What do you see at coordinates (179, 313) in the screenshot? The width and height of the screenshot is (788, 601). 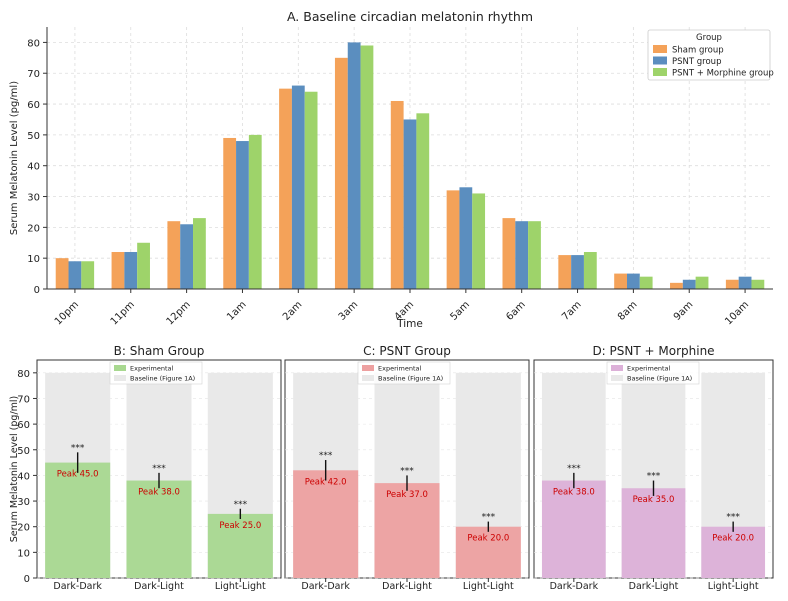 I see `x-tick-label: 12pm` at bounding box center [179, 313].